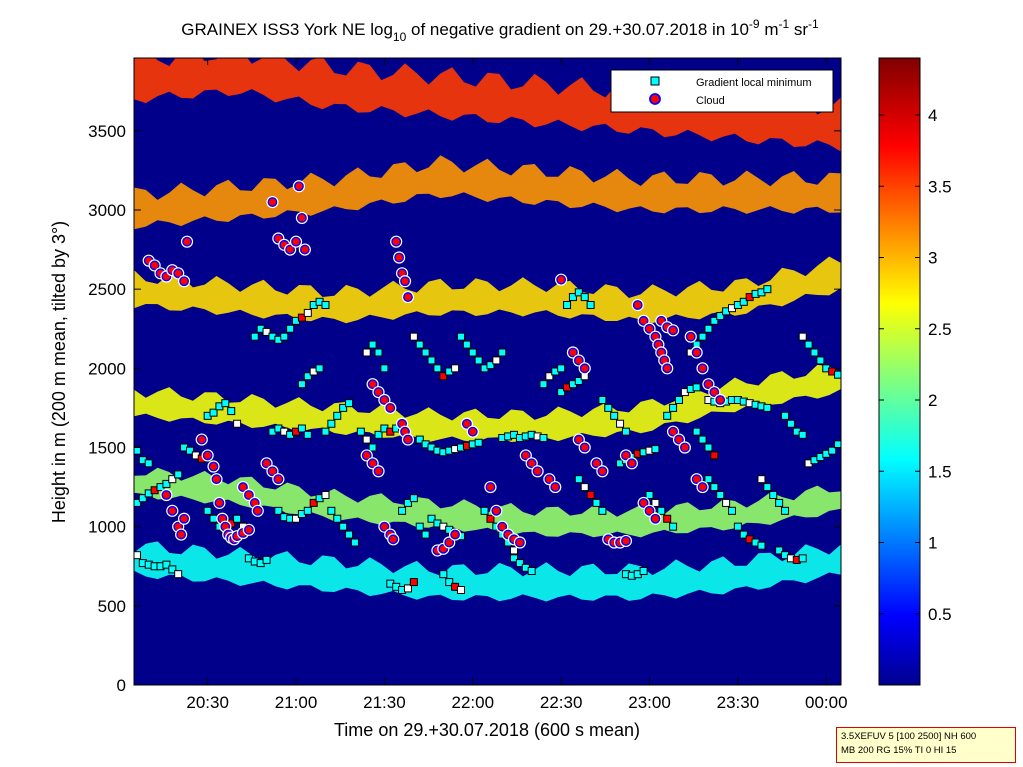 The image size is (1023, 767). Describe the element at coordinates (940, 186) in the screenshot. I see `colorbar-tick-label: 3.5` at that location.